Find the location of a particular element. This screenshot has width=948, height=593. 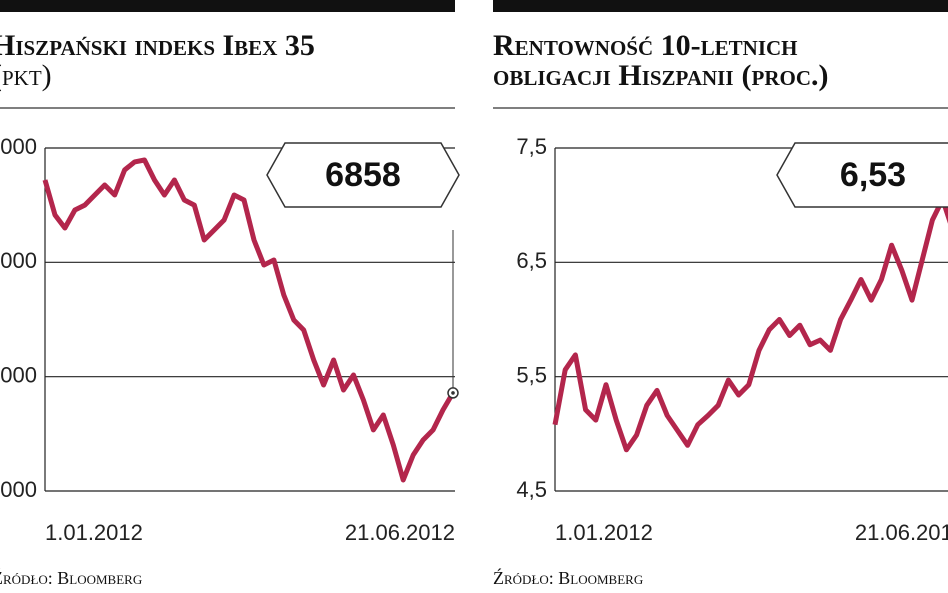

y-tick-label: 9000 is located at coordinates (18, 146).